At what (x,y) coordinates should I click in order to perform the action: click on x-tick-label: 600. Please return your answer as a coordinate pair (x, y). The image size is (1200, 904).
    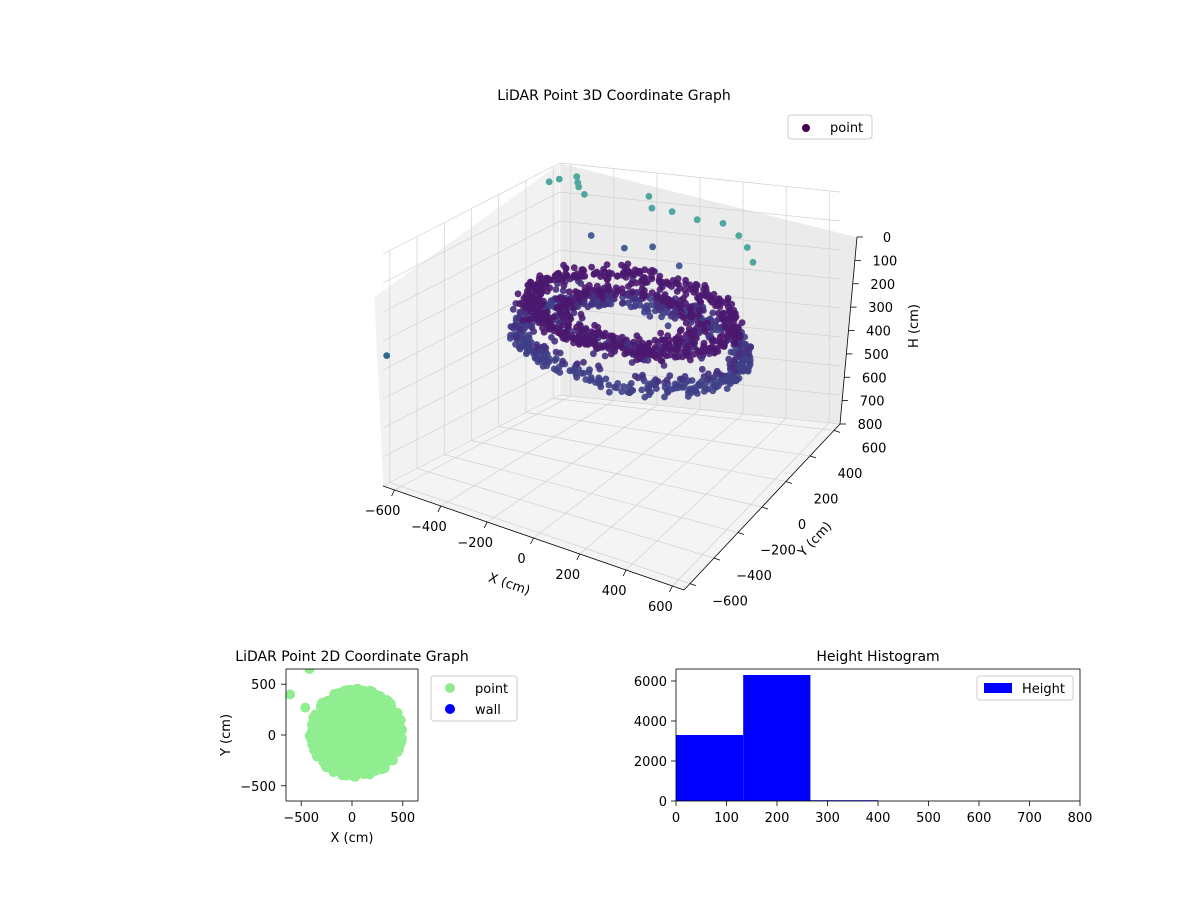
    Looking at the image, I should click on (660, 607).